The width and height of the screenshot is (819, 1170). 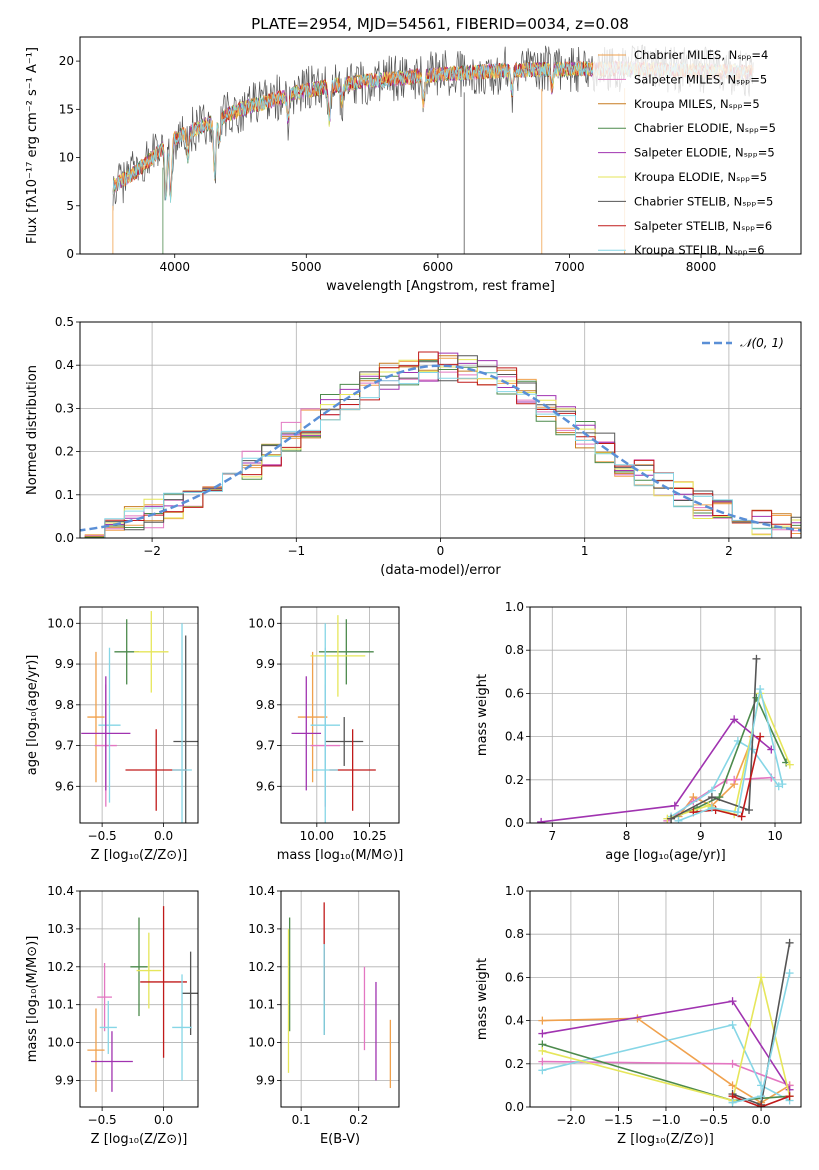 What do you see at coordinates (441, 551) in the screenshot?
I see `x-tick-label: 0` at bounding box center [441, 551].